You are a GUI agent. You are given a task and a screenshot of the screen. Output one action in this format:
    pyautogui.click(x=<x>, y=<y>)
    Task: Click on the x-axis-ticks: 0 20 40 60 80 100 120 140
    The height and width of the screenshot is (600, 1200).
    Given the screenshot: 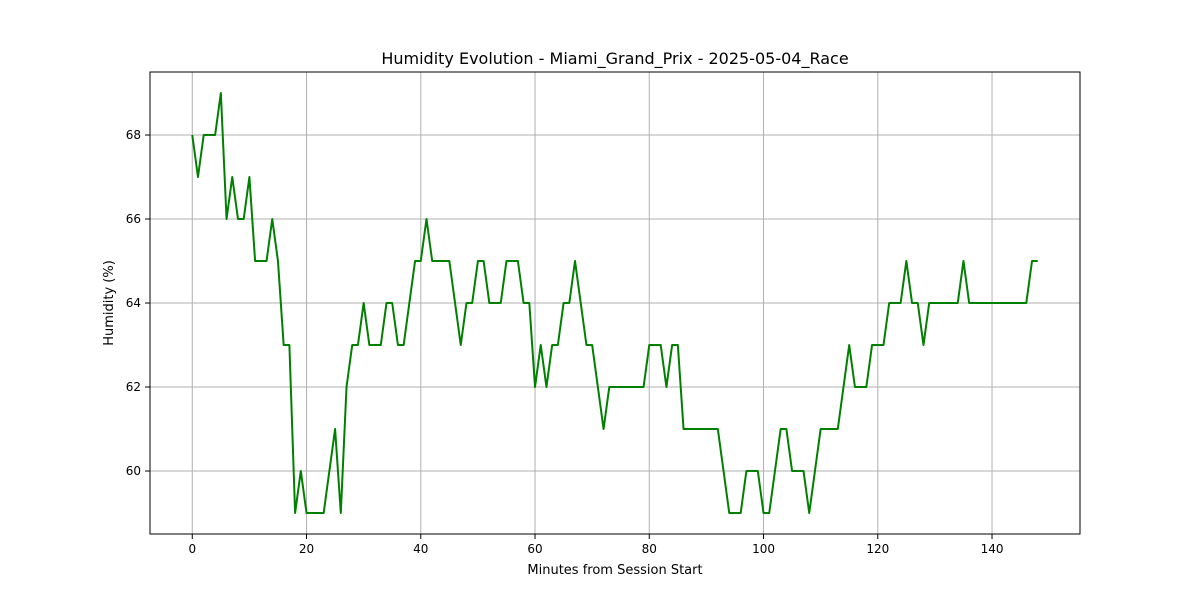 What is the action you would take?
    pyautogui.click(x=595, y=545)
    